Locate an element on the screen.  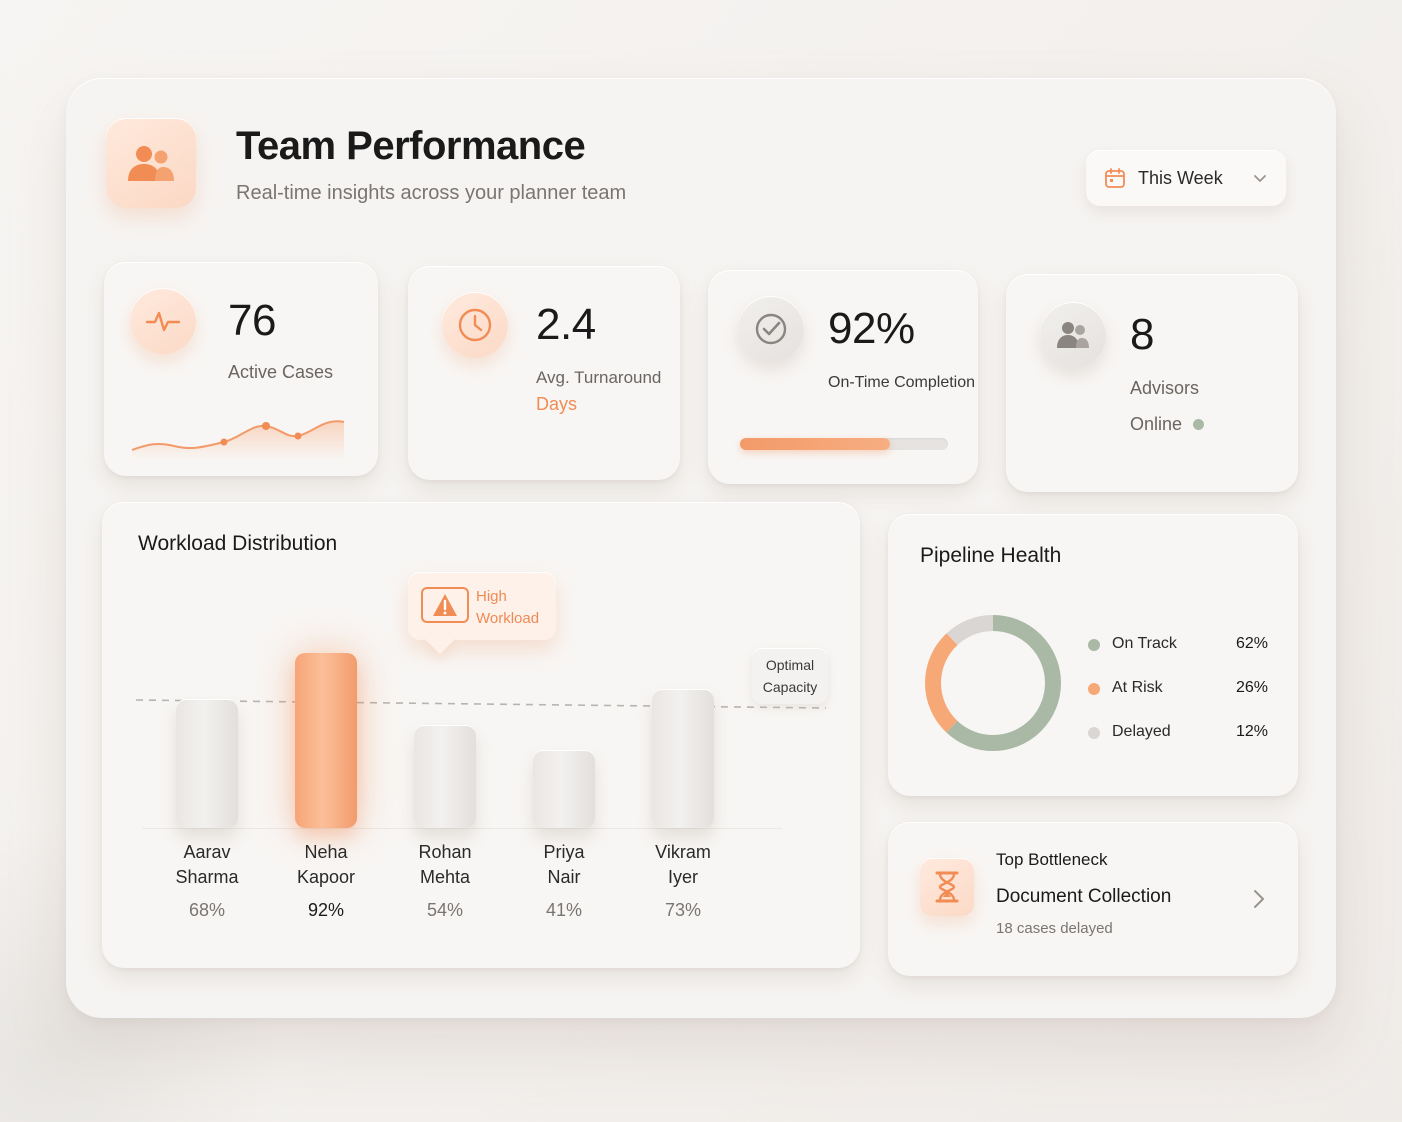
bottleneck-detail: 18 cases delayed is located at coordinates (1054, 928).